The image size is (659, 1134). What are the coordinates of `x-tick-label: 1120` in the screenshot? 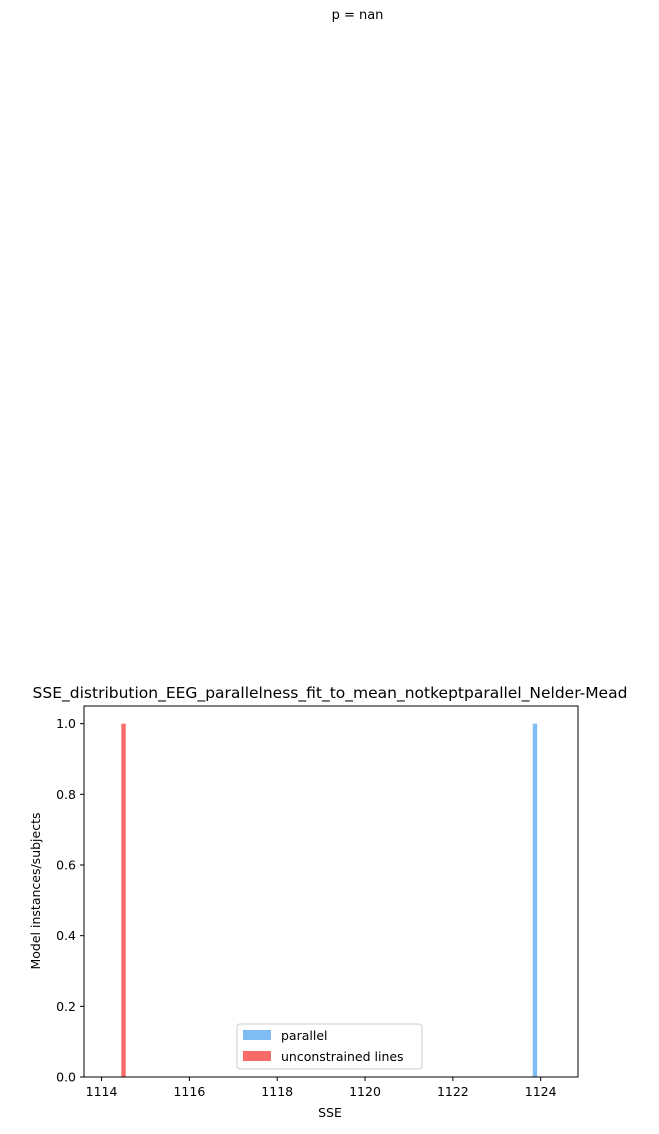 It's located at (365, 1091).